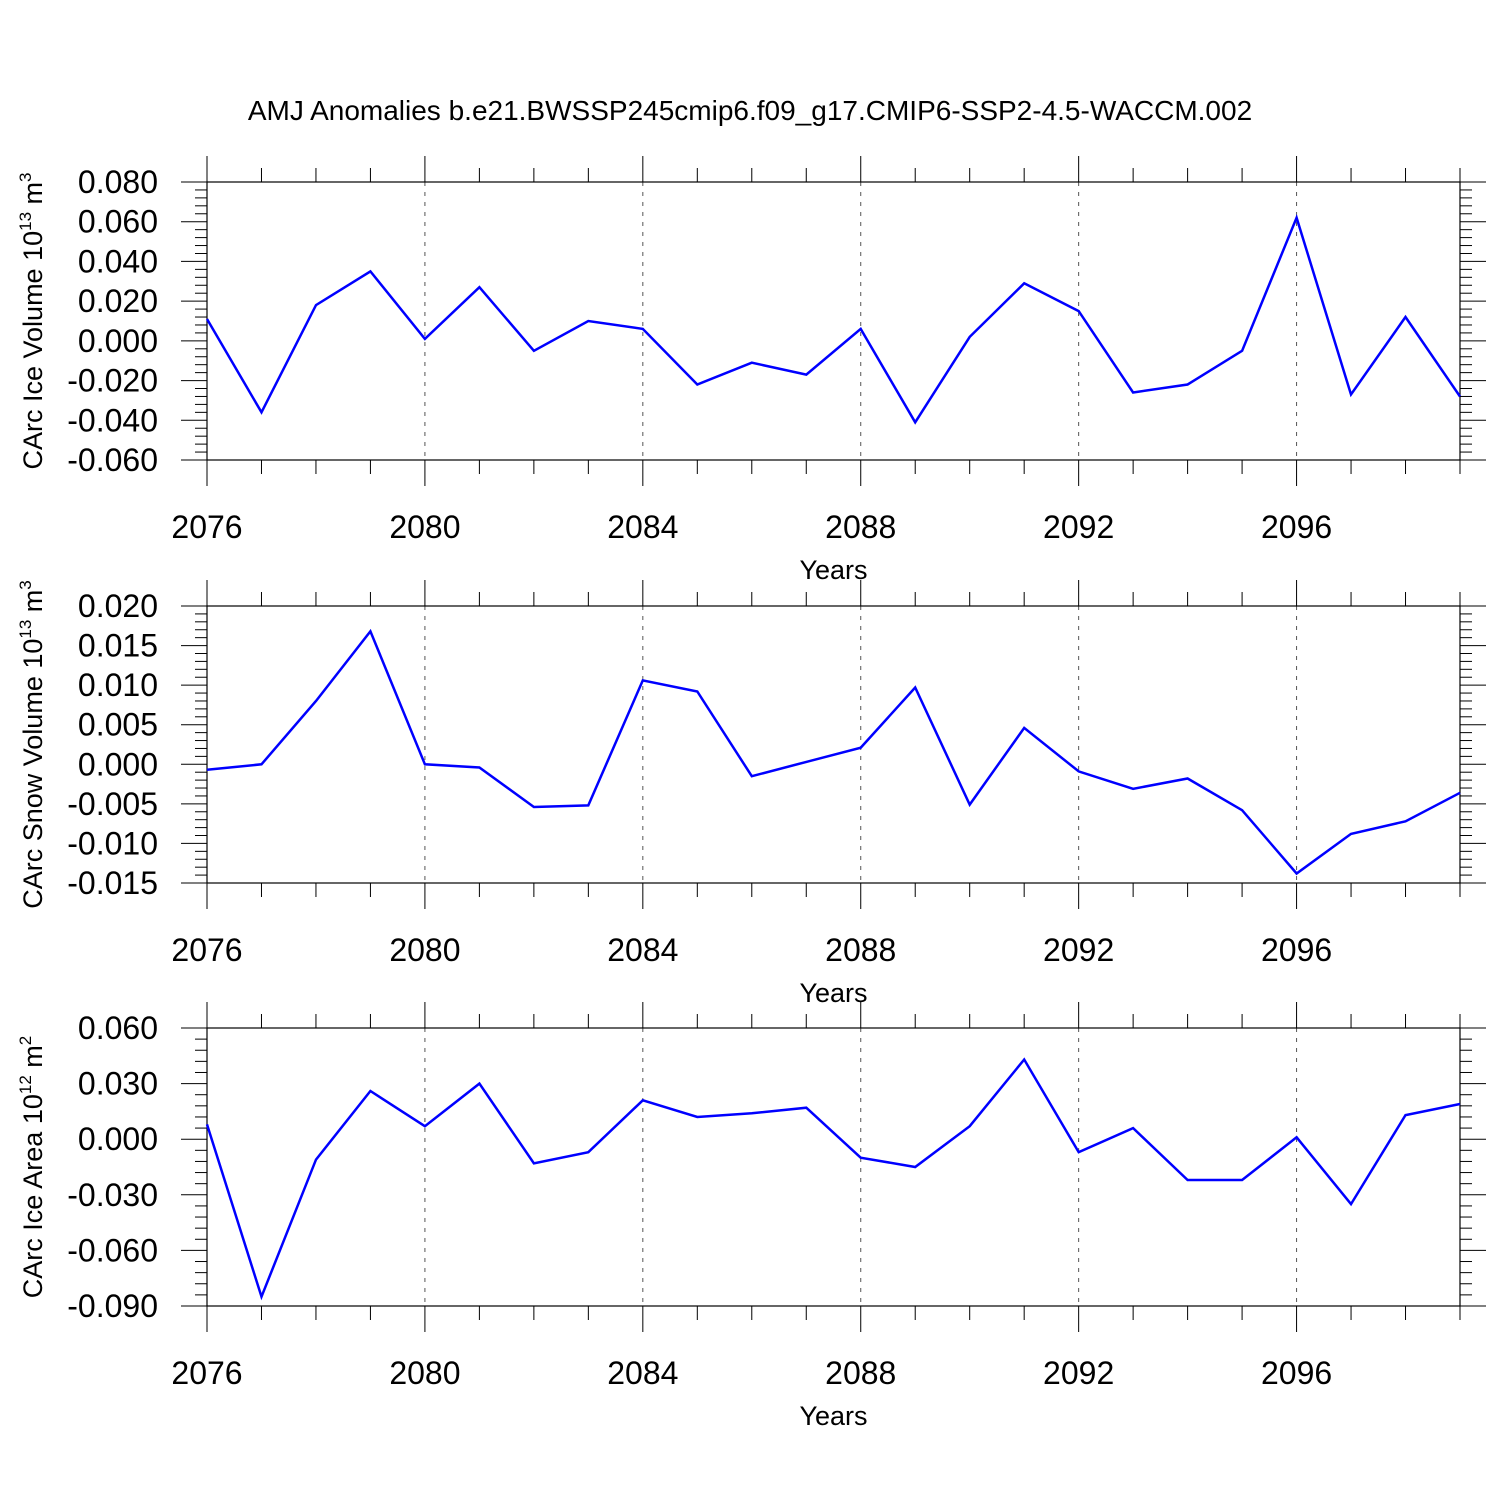  Describe the element at coordinates (118, 646) in the screenshot. I see `y-tick-label: 0.015` at that location.